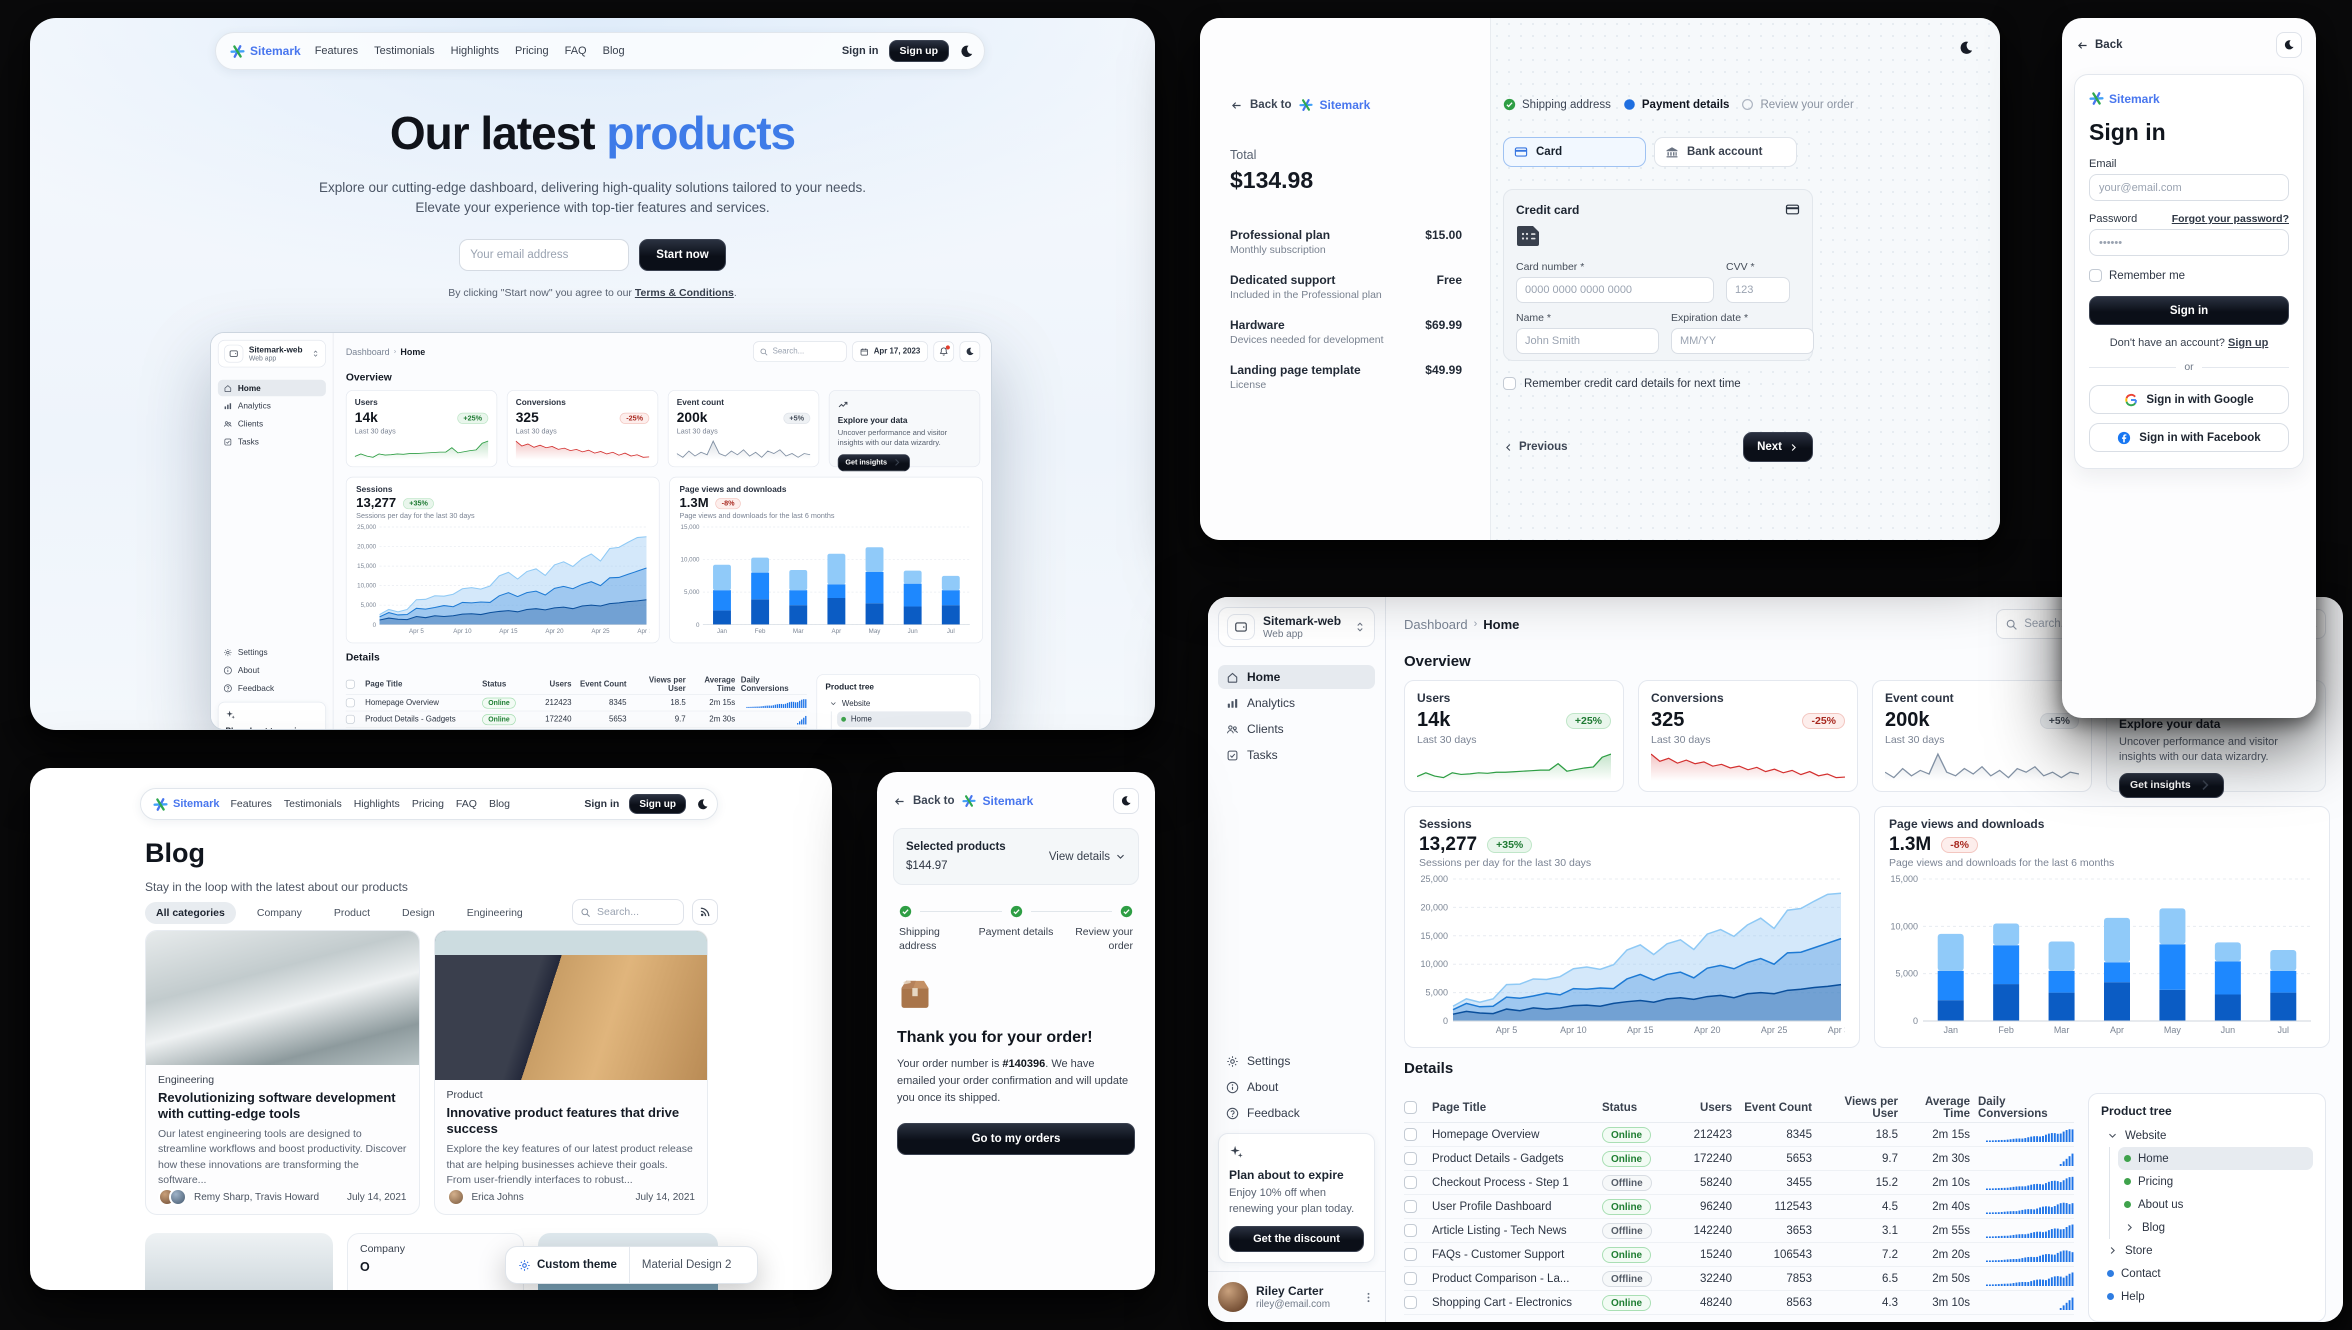  What do you see at coordinates (2215, 1181) in the screenshot?
I see `tree-item-pricing: Pricing` at bounding box center [2215, 1181].